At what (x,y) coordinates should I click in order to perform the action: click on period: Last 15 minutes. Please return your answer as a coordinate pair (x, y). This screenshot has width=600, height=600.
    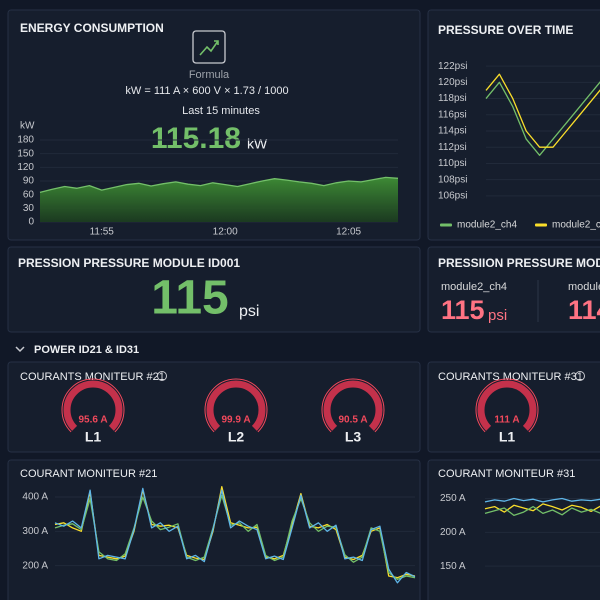
    Looking at the image, I should click on (221, 111).